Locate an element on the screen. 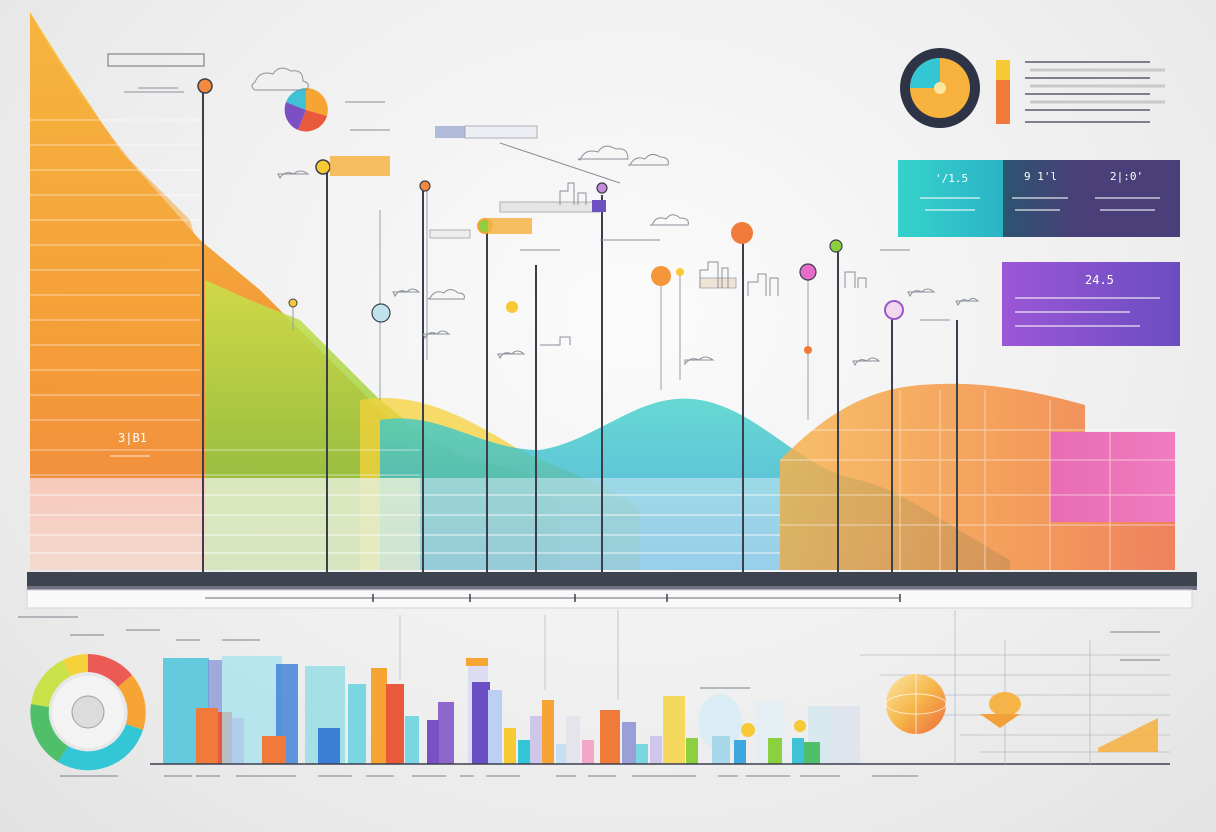 This screenshot has height=832, width=1216. pale-row-blue is located at coordinates (600, 524).